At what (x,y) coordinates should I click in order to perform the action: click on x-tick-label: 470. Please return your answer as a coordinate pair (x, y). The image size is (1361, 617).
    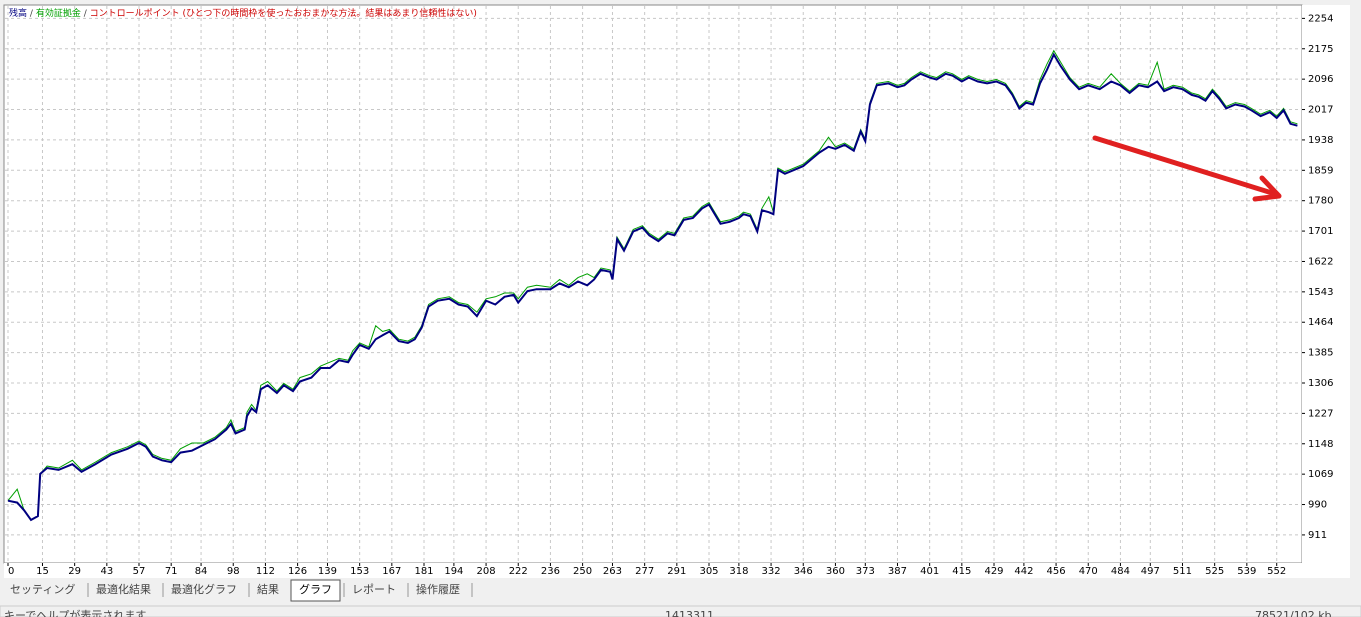
    Looking at the image, I should click on (1088, 571).